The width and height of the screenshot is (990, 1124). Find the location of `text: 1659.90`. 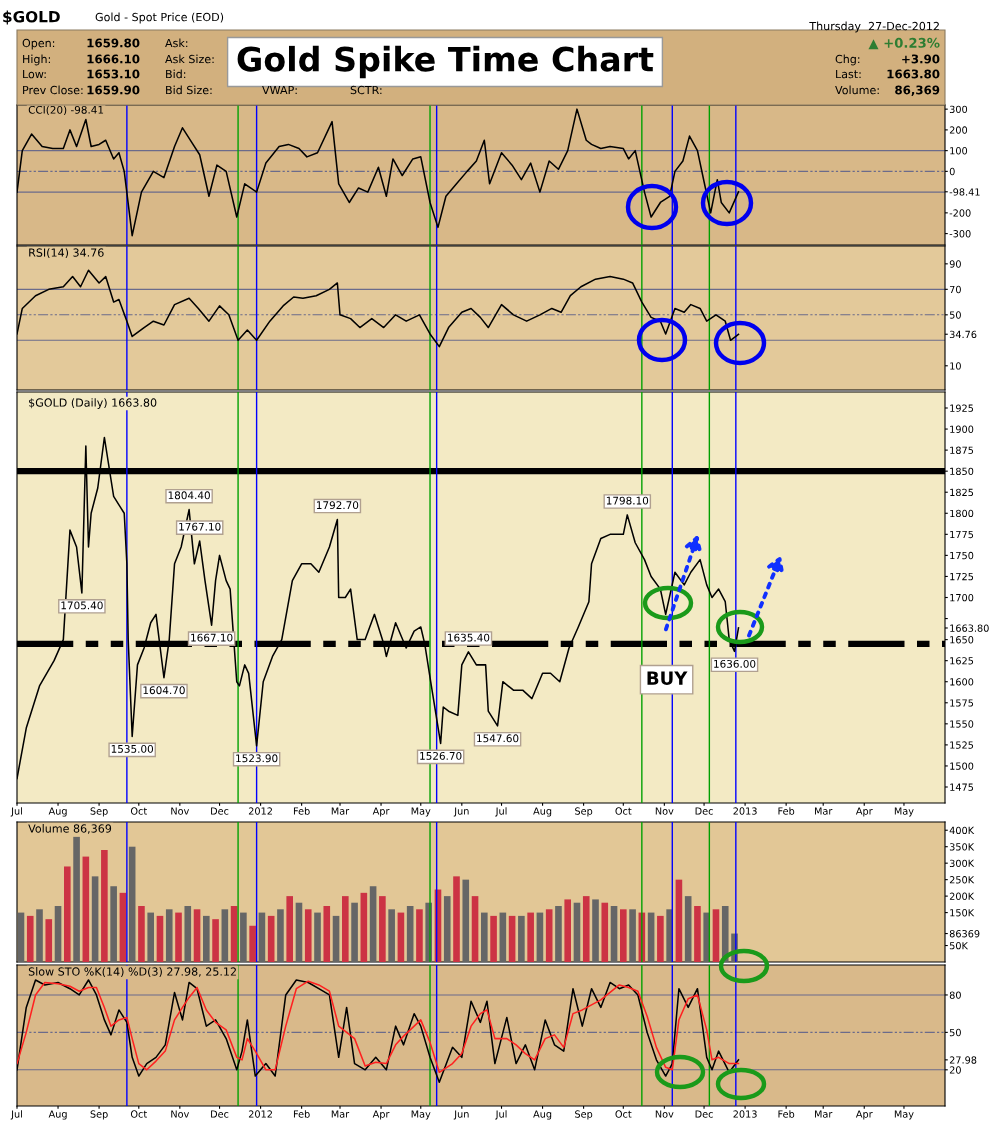

text: 1659.90 is located at coordinates (113, 90).